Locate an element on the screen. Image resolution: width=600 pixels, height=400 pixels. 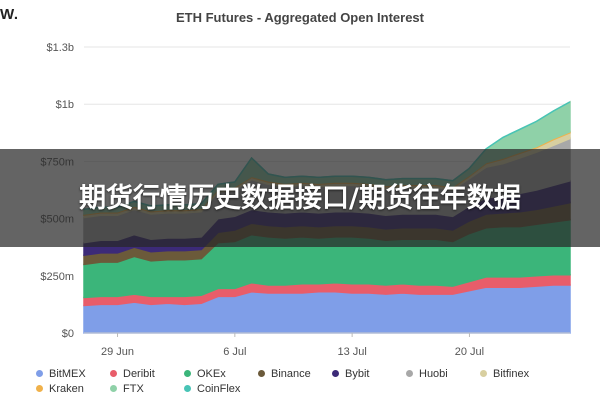
y-tick-label: $1b is located at coordinates (65, 105).